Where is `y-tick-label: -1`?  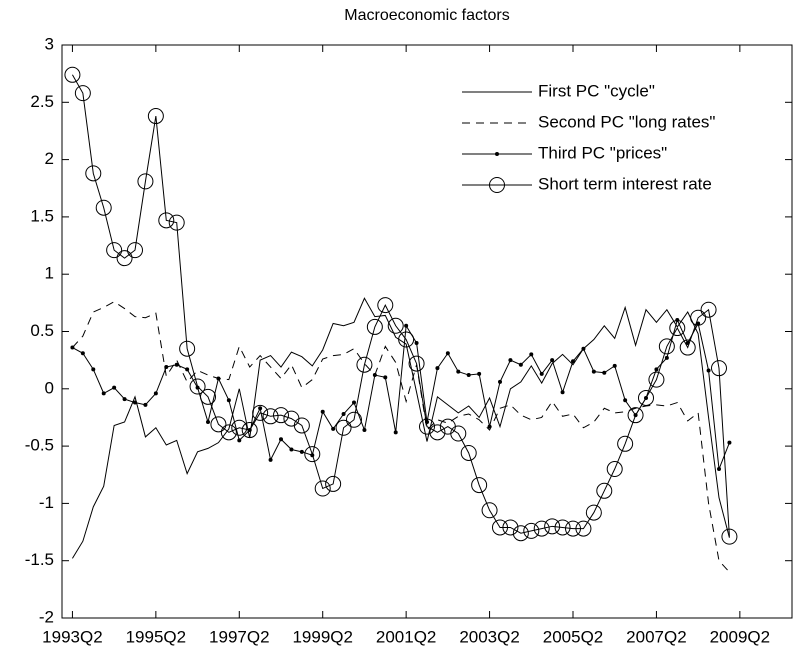
y-tick-label: -1 is located at coordinates (46, 502).